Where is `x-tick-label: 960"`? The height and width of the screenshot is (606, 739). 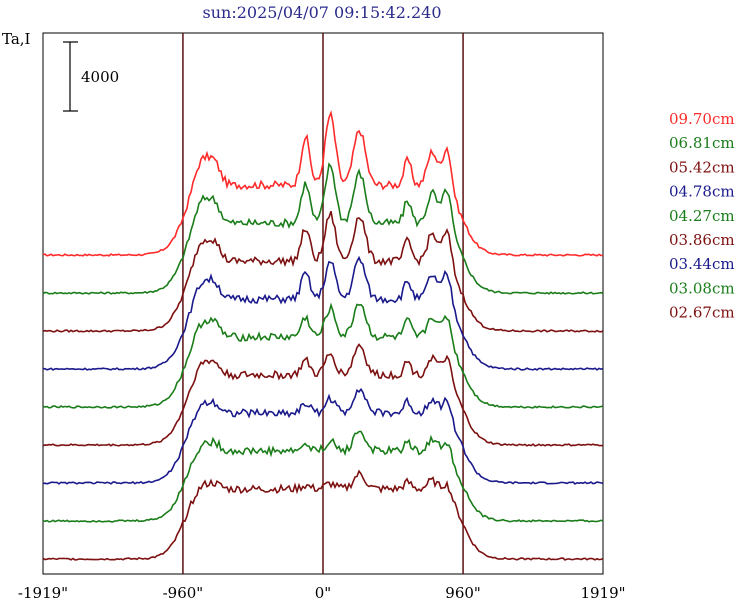 x-tick-label: 960" is located at coordinates (463, 593).